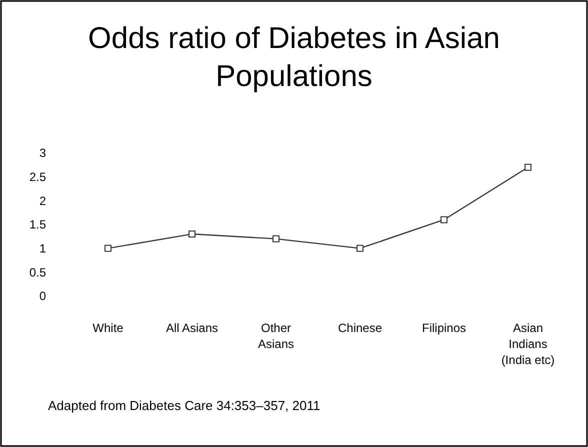 The width and height of the screenshot is (588, 447). What do you see at coordinates (192, 328) in the screenshot?
I see `x-tick-label: All Asians` at bounding box center [192, 328].